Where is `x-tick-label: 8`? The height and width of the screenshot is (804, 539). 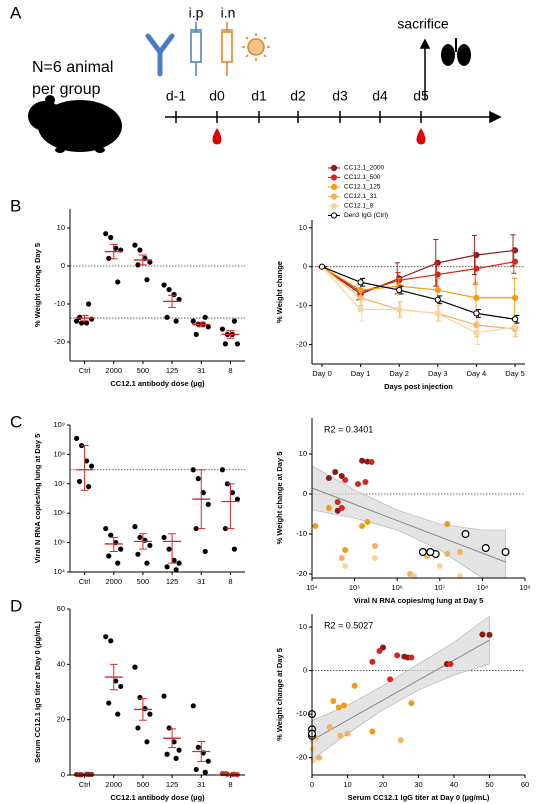 x-tick-label: 8 is located at coordinates (230, 581).